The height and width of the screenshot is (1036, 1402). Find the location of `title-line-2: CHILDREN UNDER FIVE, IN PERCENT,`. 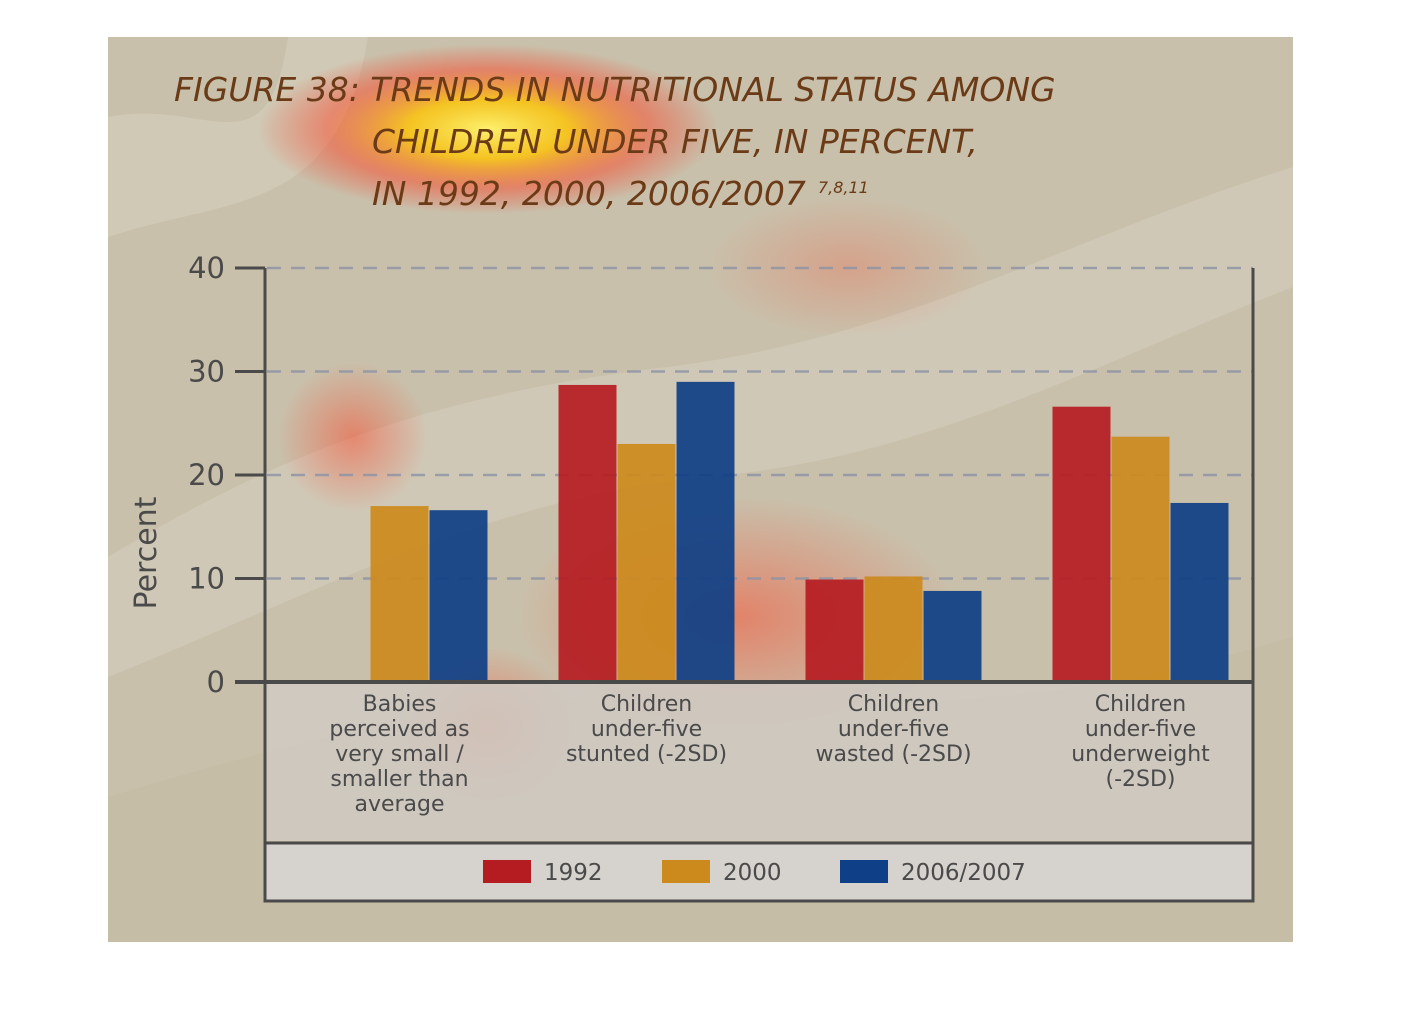

title-line-2: CHILDREN UNDER FIVE, IN PERCENT, is located at coordinates (675, 141).